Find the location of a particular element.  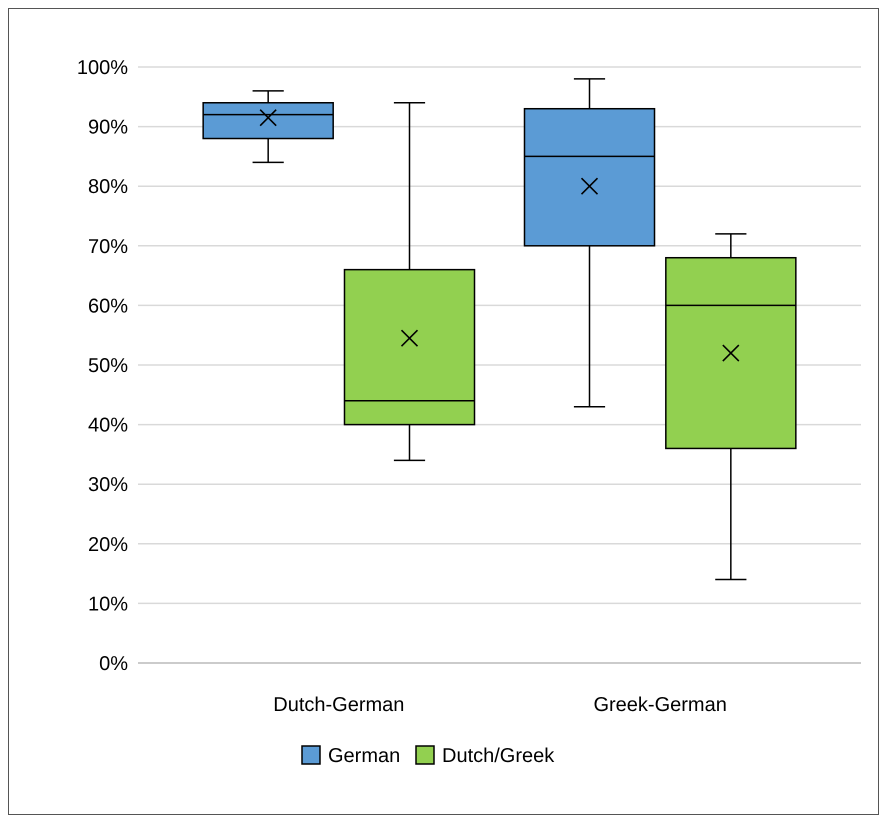

y-tick-label: 50% is located at coordinates (108, 366).